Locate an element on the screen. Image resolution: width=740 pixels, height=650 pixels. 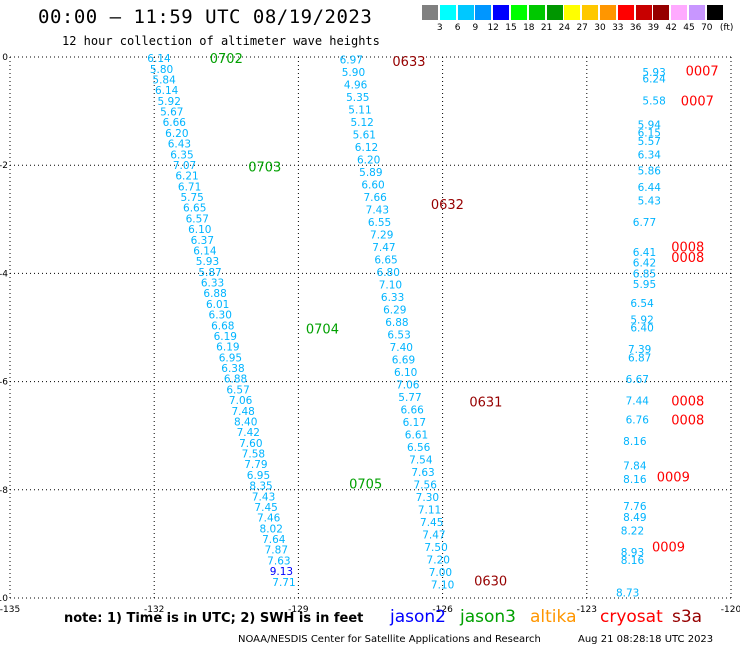
wave-height-value: 6.44 is located at coordinates (650, 188).